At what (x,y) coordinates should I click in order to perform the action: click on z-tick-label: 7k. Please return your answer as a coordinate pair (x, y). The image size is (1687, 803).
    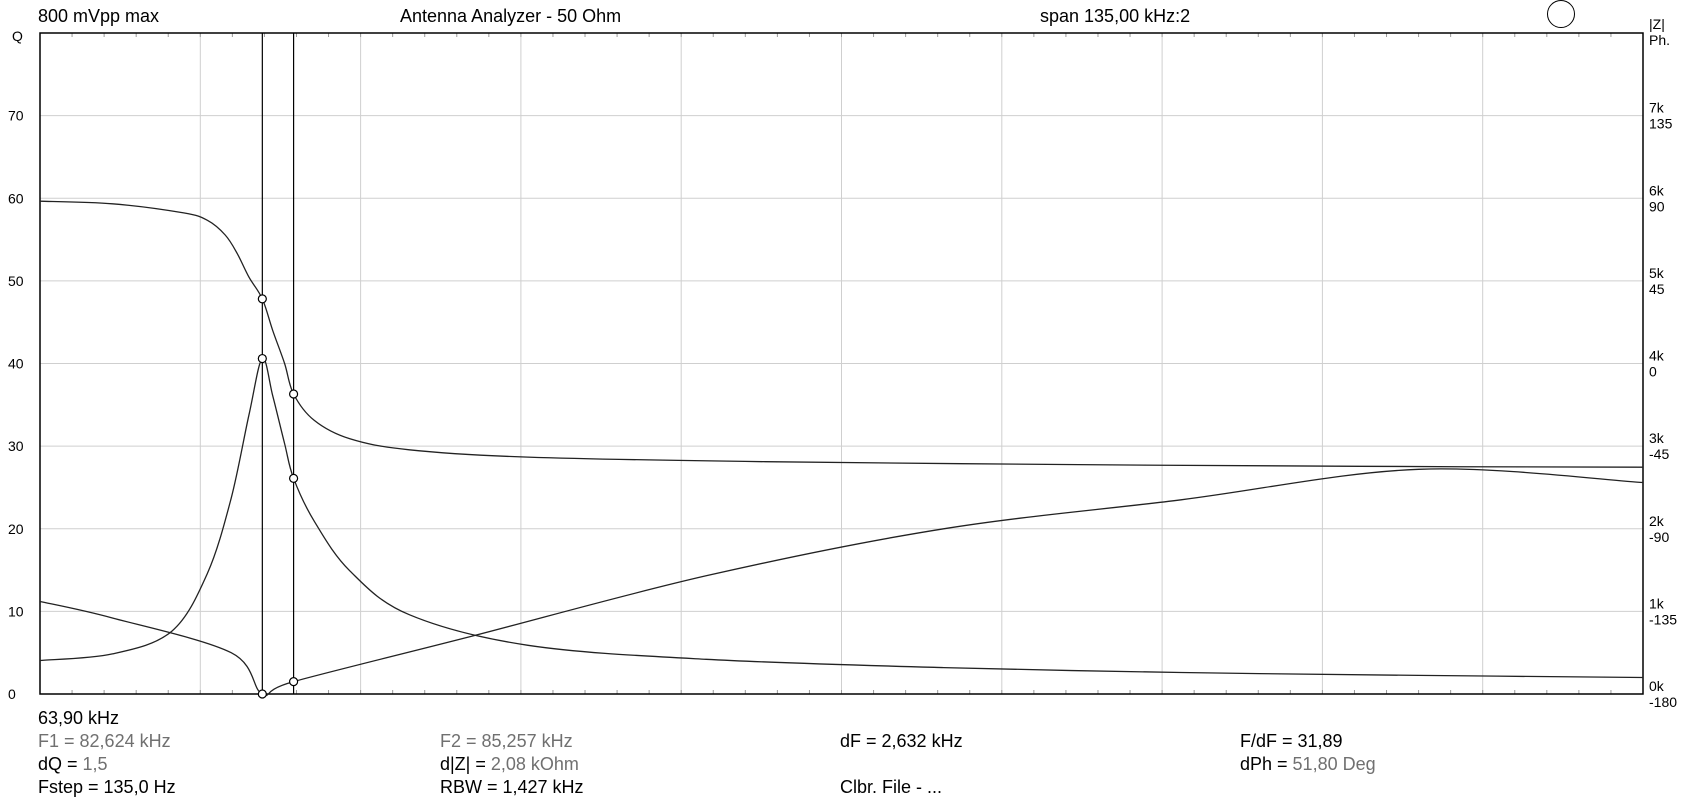
    Looking at the image, I should click on (1657, 108).